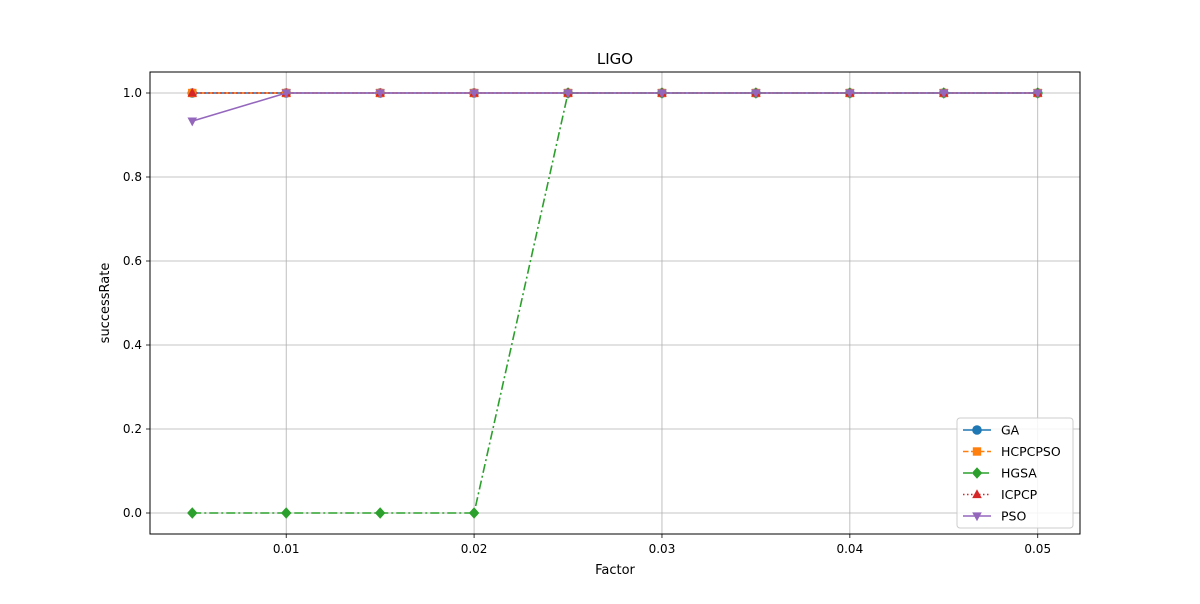 The height and width of the screenshot is (604, 1200). I want to click on legend-label-pso: PSO, so click(1013, 516).